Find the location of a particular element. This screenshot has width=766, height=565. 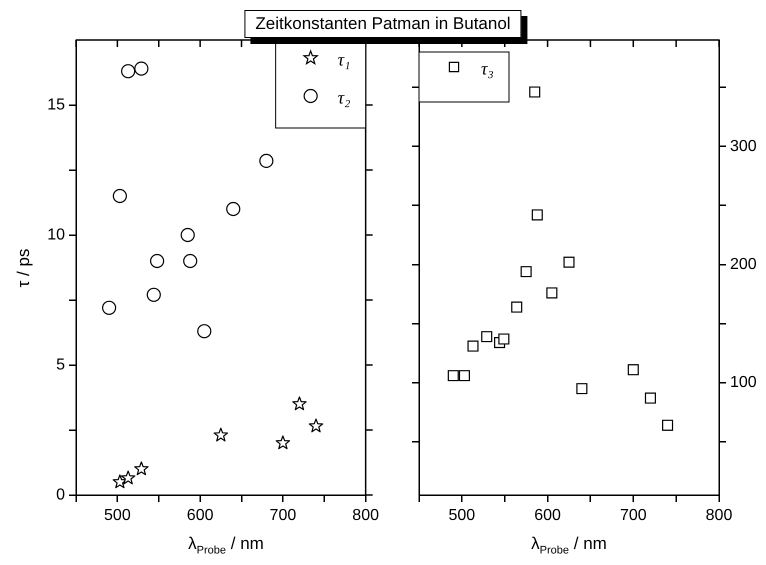

y2-tick-label: 200 is located at coordinates (743, 264).